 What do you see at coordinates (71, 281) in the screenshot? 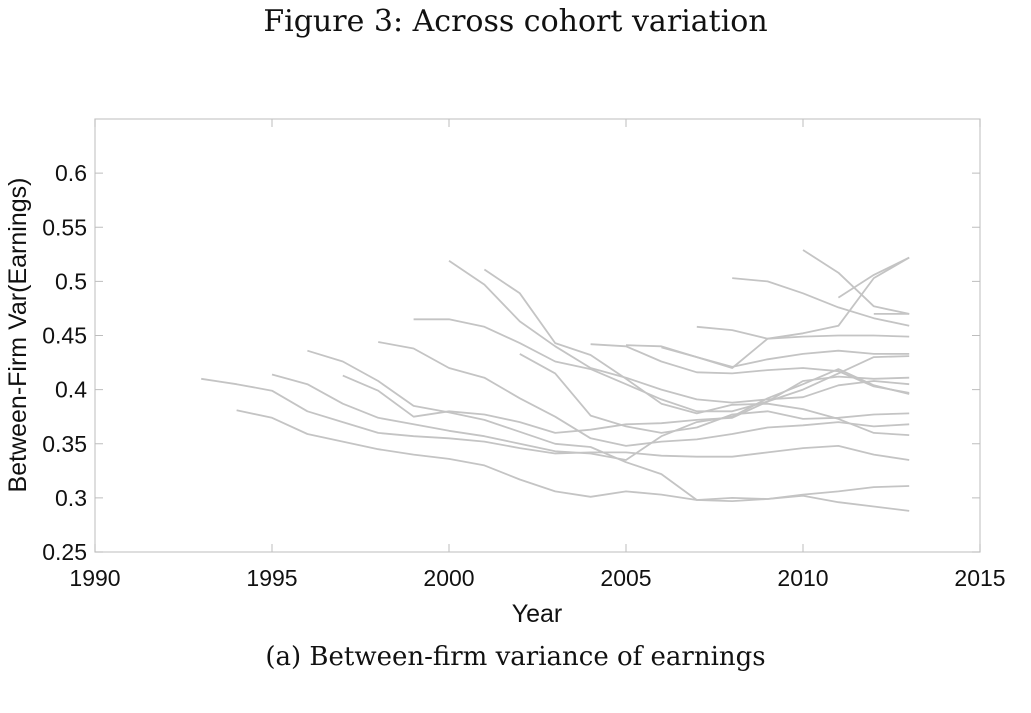
I see `y-tick-label: 0.5` at bounding box center [71, 281].